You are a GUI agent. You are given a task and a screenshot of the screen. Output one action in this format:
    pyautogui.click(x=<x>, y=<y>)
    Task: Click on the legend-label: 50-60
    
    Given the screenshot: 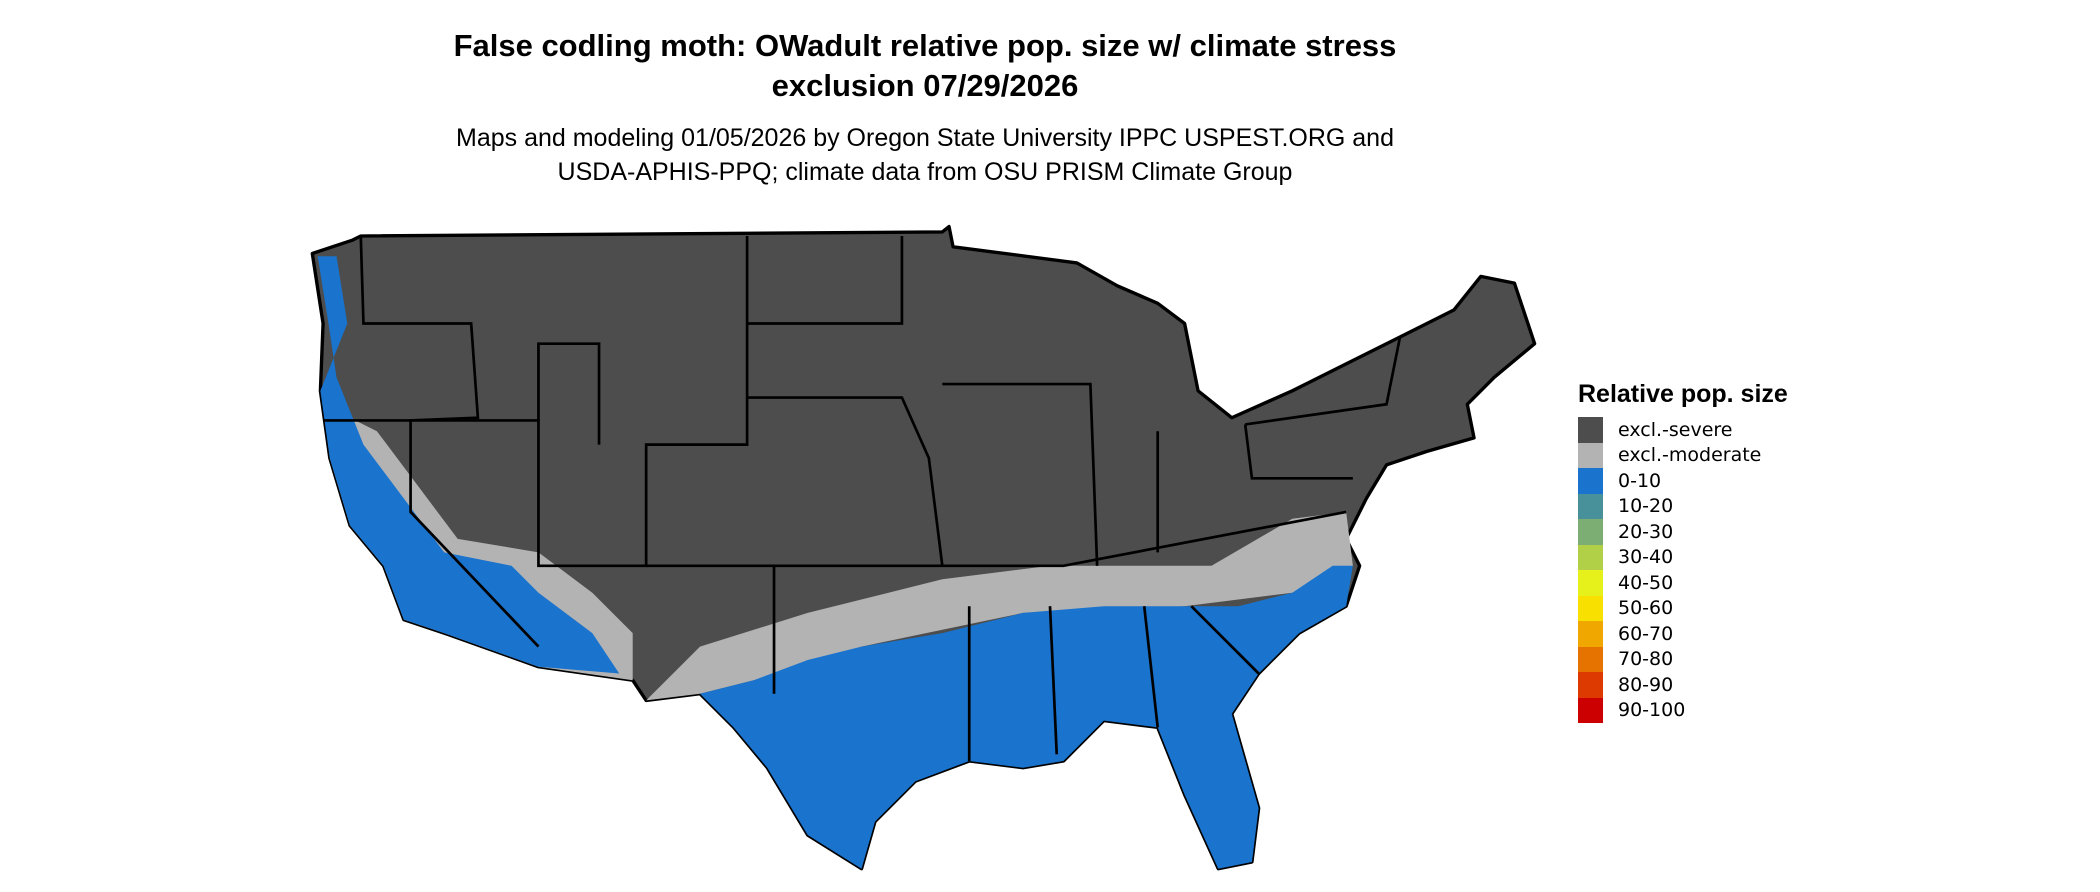 What is the action you would take?
    pyautogui.click(x=1646, y=608)
    